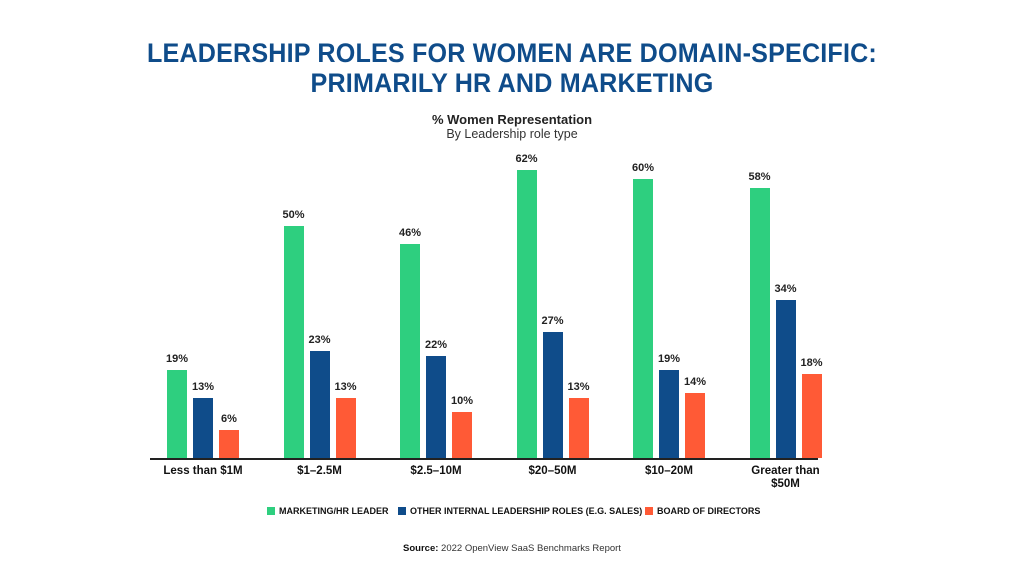  What do you see at coordinates (293, 214) in the screenshot?
I see `bar-value-label: 50%` at bounding box center [293, 214].